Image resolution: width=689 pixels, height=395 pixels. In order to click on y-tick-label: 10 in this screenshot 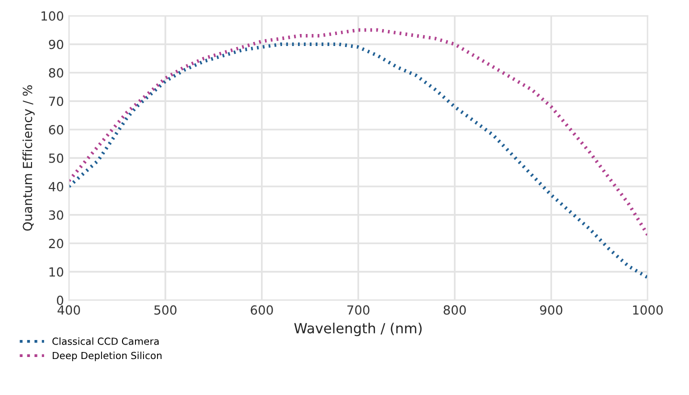, I will do `click(57, 272)`.